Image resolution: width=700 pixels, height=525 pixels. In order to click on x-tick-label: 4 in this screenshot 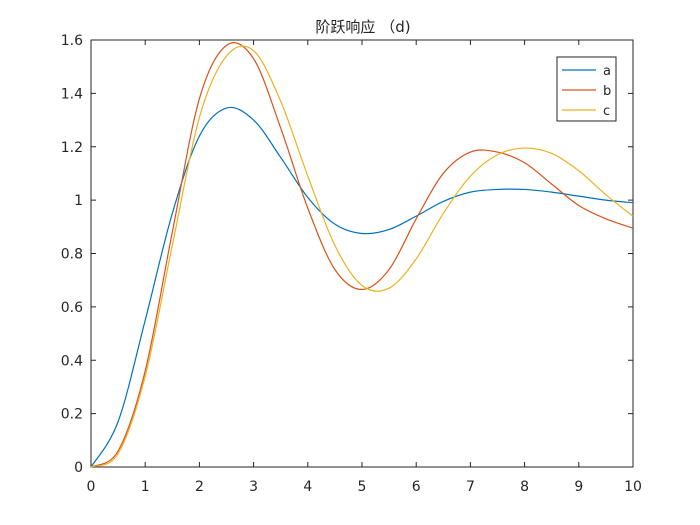, I will do `click(307, 487)`.